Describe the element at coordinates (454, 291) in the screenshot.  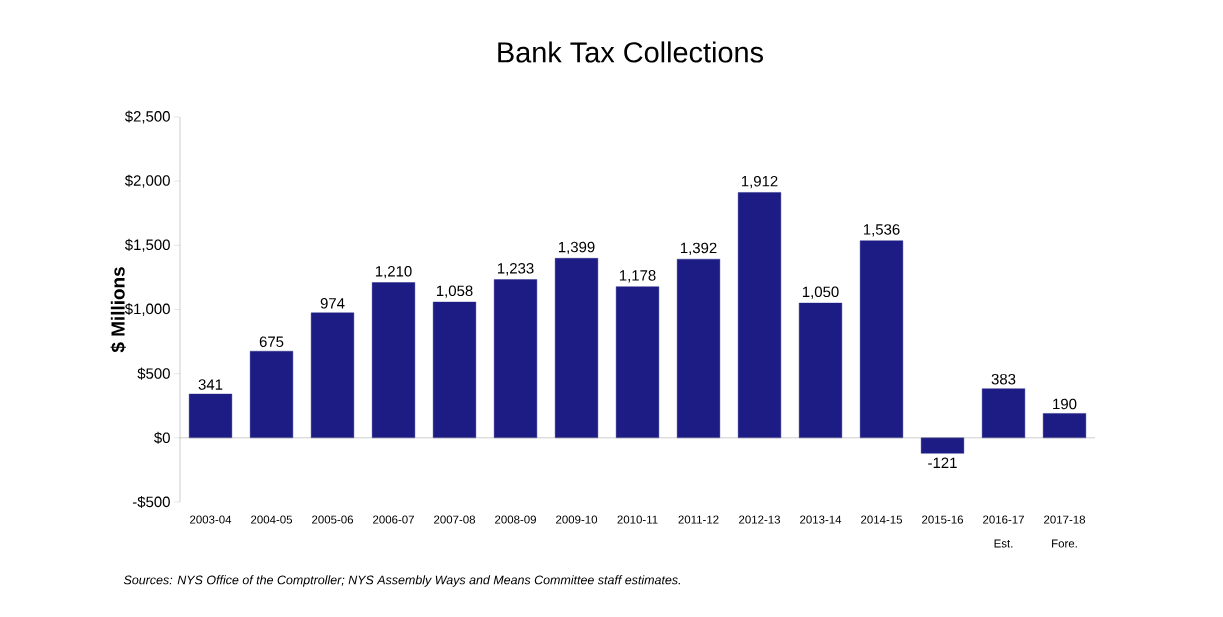
I see `data-label: 1,058` at that location.